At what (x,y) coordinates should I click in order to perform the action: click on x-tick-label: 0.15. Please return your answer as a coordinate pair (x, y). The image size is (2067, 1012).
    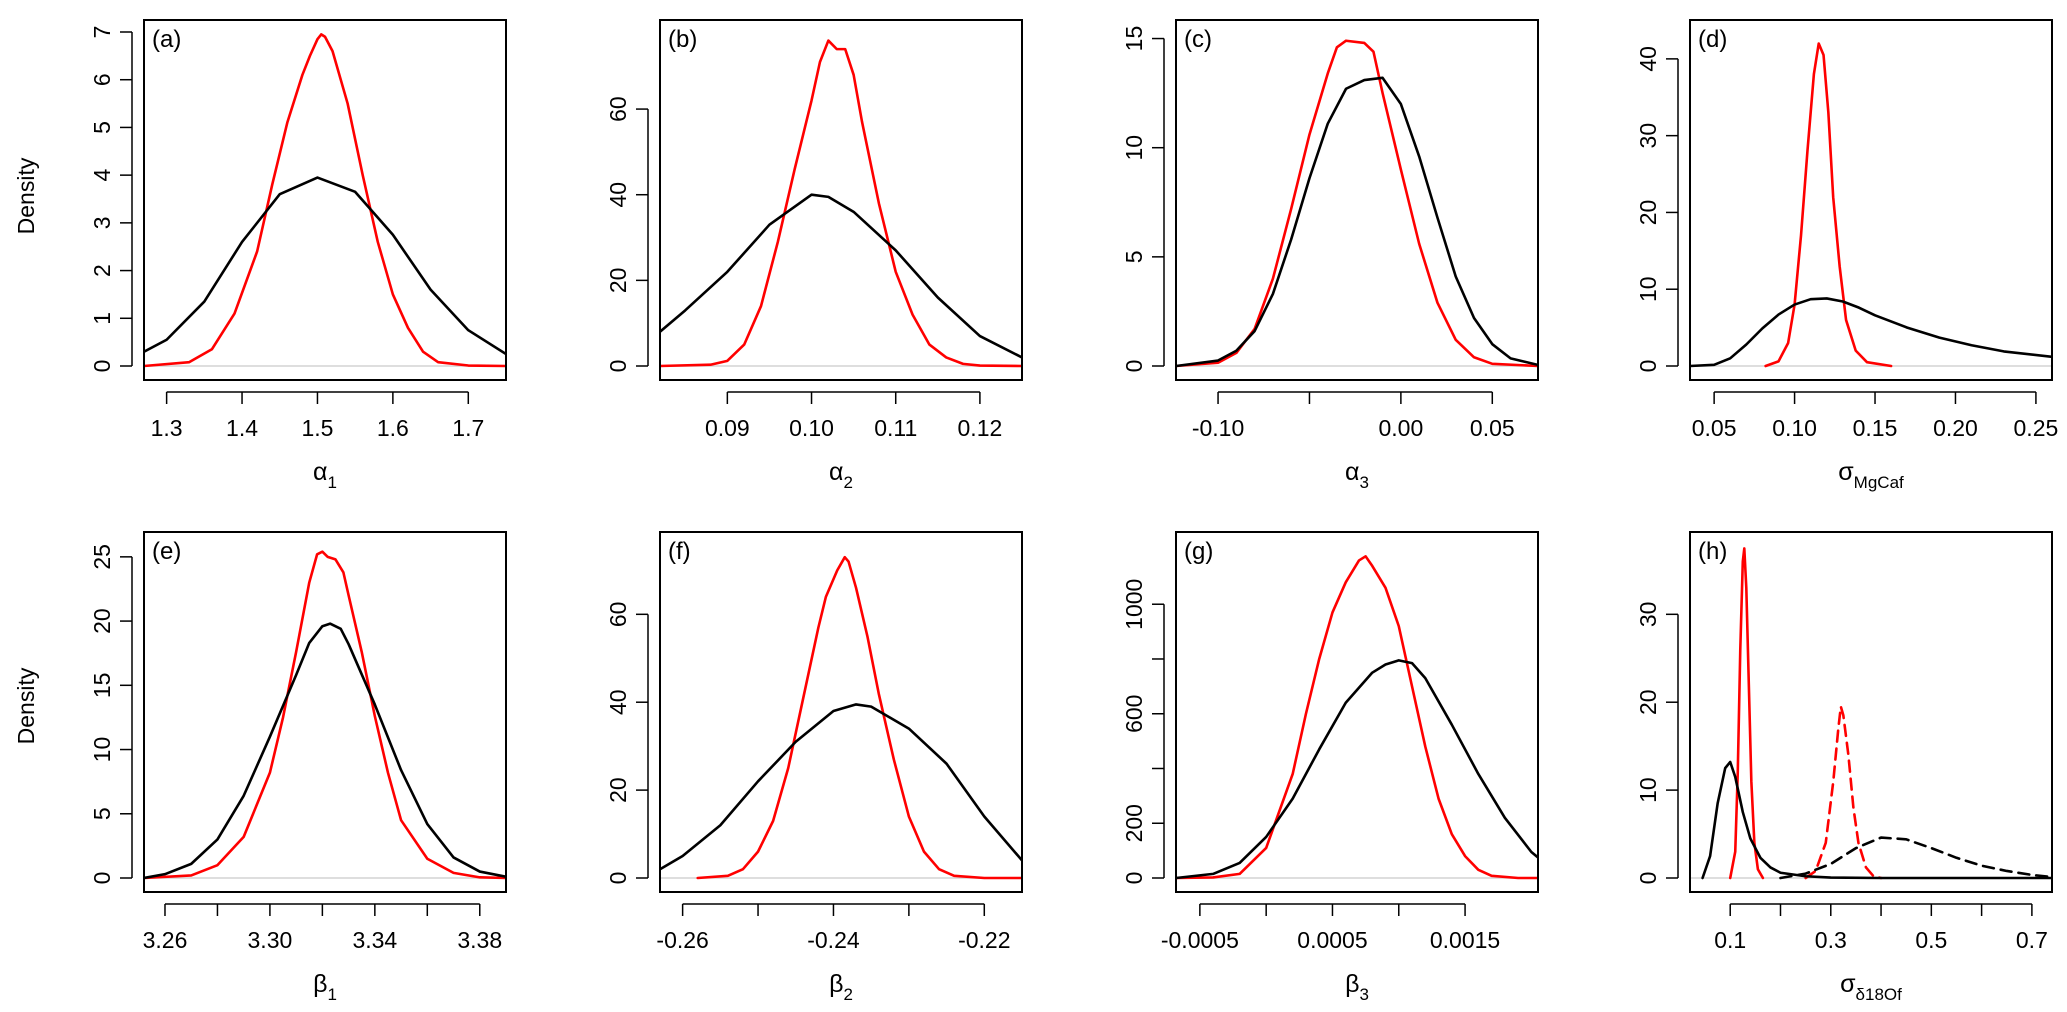
    Looking at the image, I should click on (1875, 428).